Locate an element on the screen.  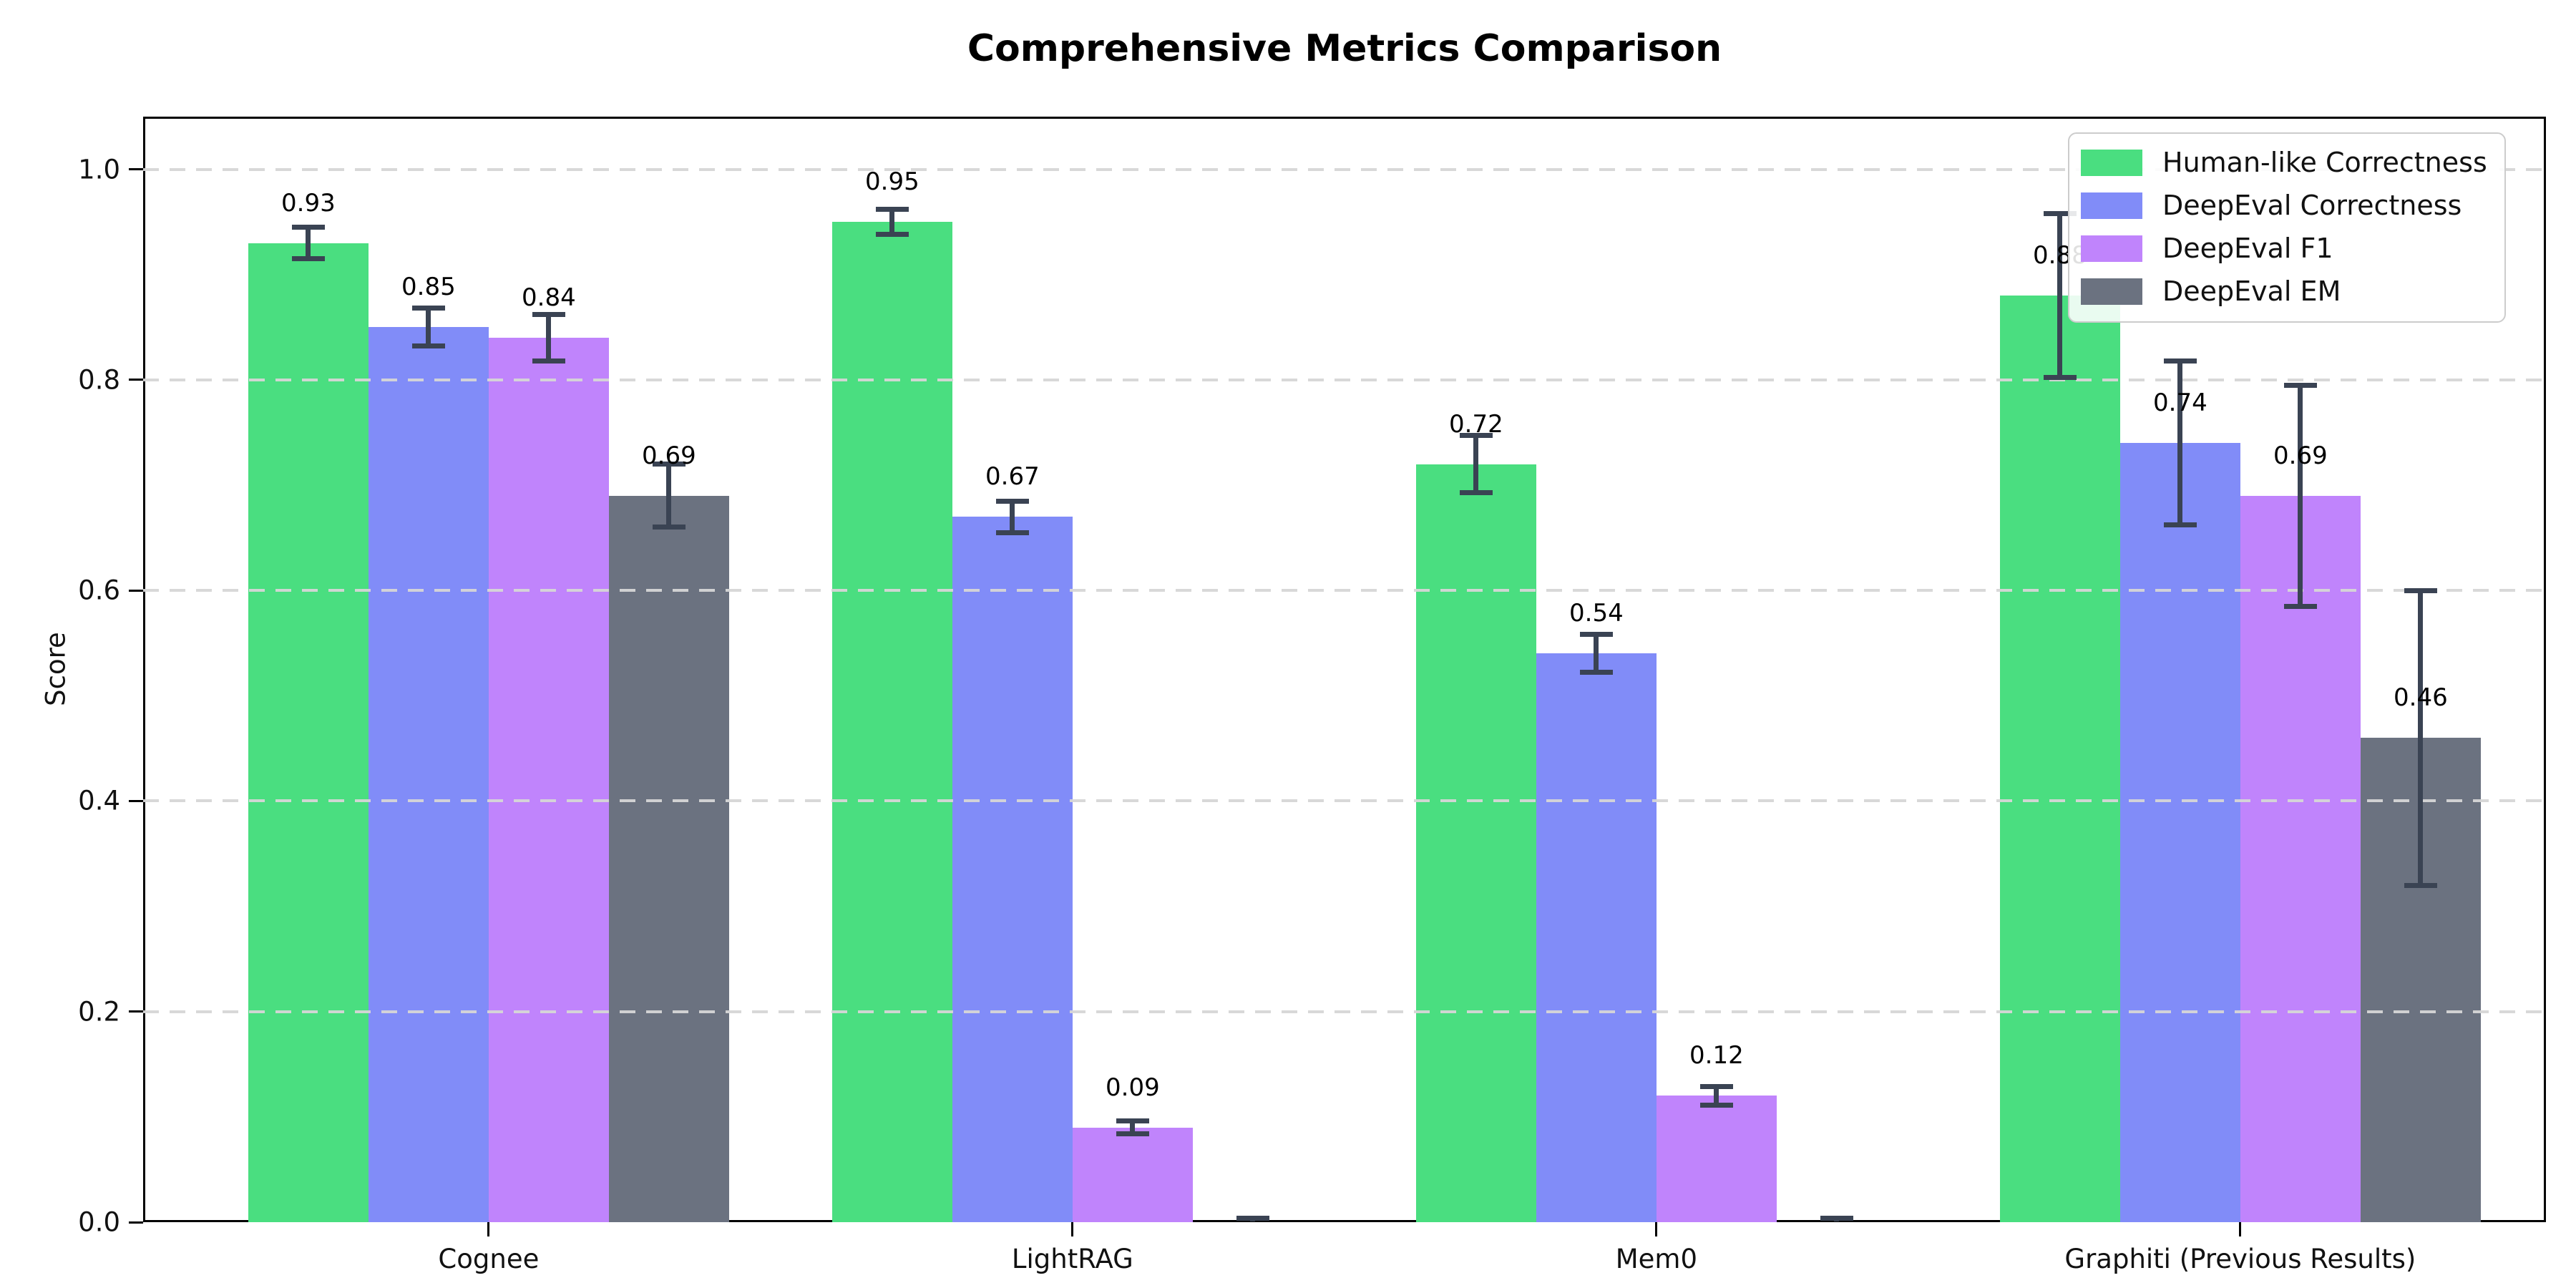
bar-value-label: 0.46 is located at coordinates (2421, 698).